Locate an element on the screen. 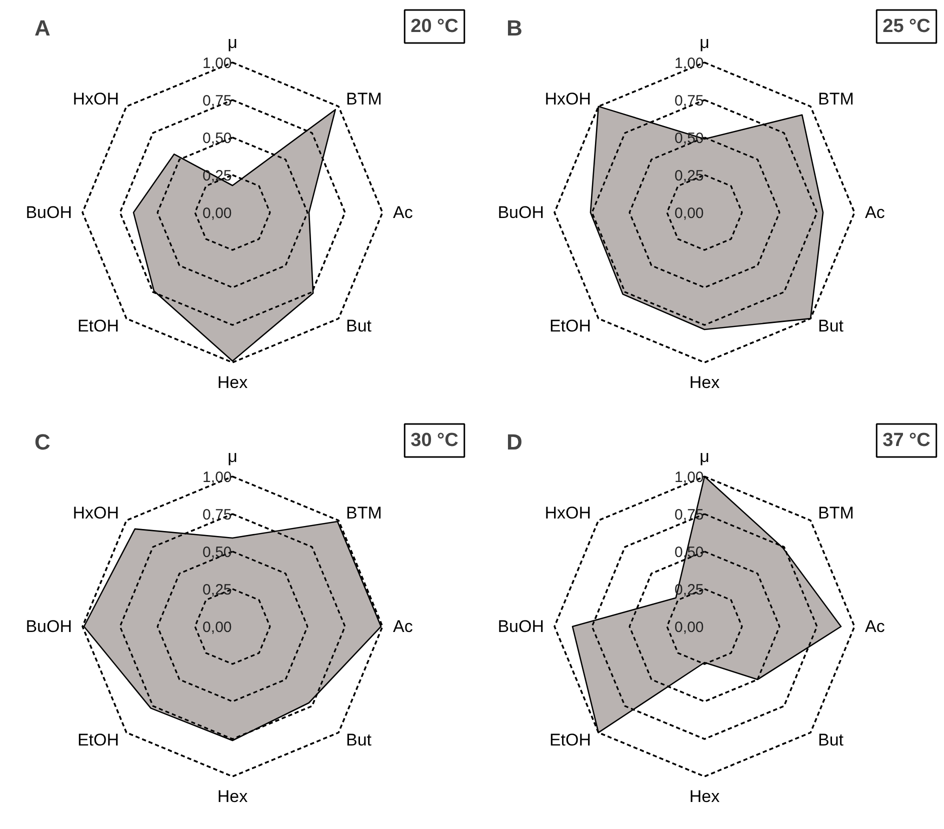  text: 37 °C is located at coordinates (906, 440).